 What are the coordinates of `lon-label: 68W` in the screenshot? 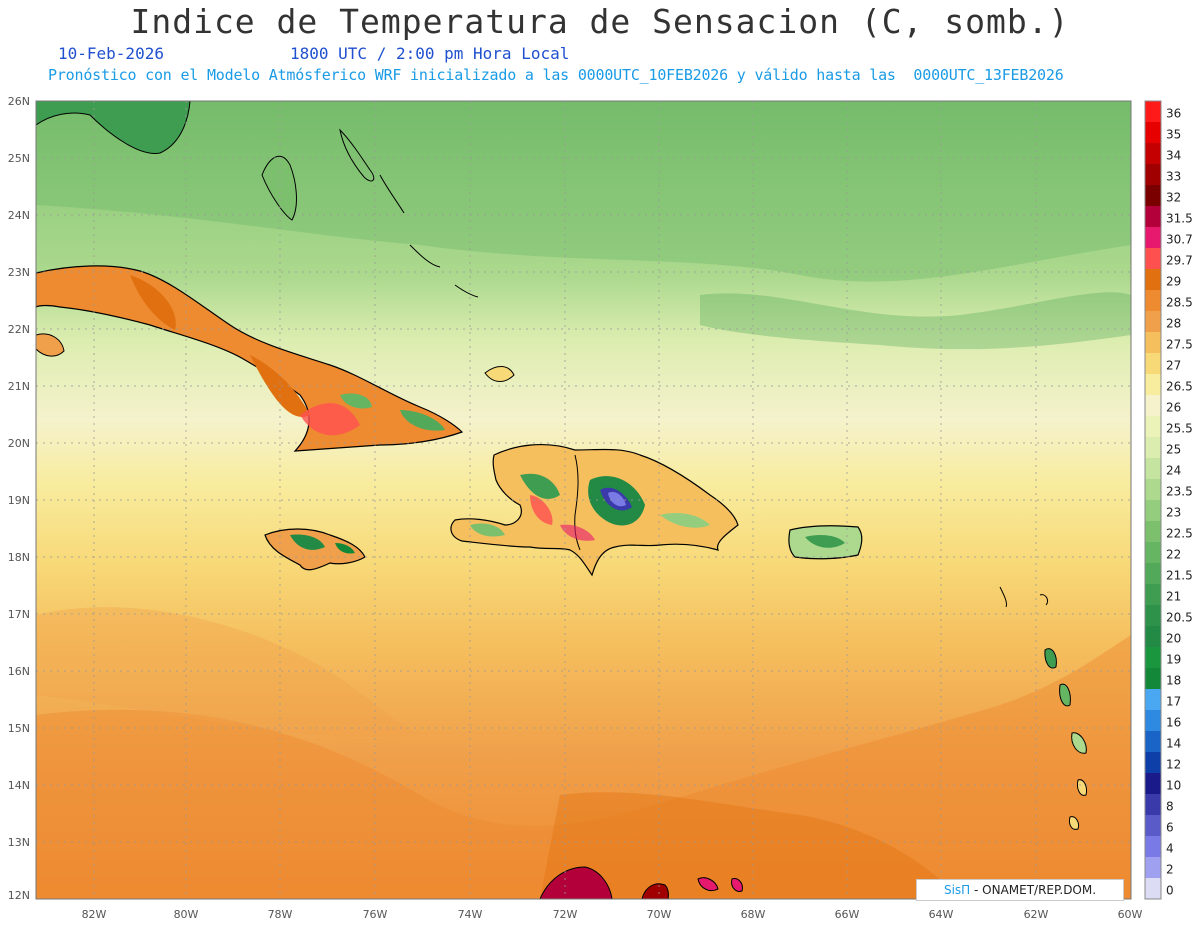 It's located at (753, 914).